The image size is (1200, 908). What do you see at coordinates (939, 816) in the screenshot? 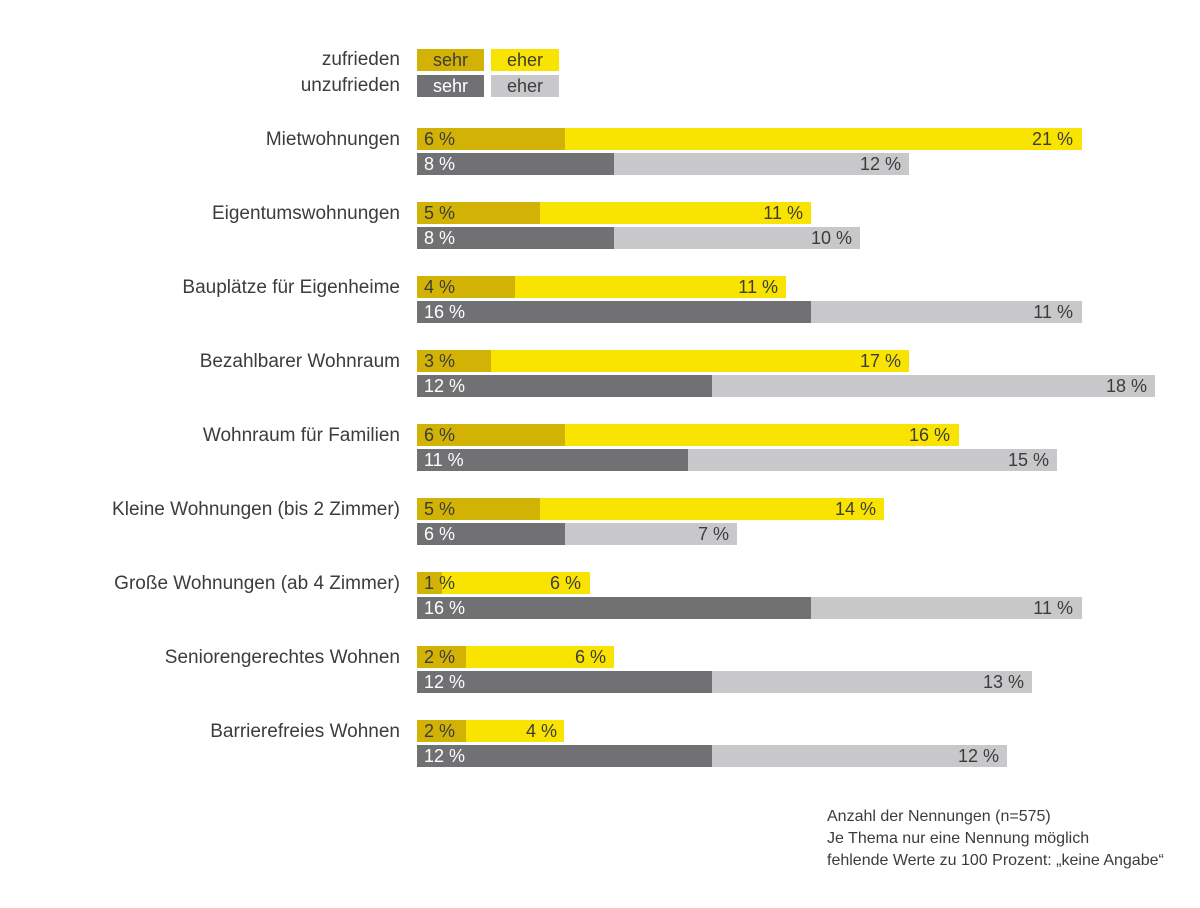
I see `footnote-line-1: Anzahl der Nennungen (n=575)` at bounding box center [939, 816].